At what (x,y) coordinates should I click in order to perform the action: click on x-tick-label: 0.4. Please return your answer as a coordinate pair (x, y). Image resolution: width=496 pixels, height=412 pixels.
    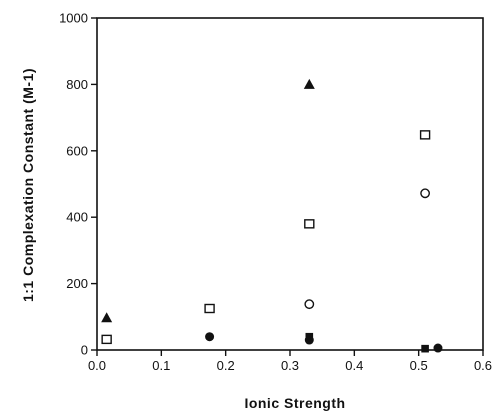
    Looking at the image, I should click on (354, 365).